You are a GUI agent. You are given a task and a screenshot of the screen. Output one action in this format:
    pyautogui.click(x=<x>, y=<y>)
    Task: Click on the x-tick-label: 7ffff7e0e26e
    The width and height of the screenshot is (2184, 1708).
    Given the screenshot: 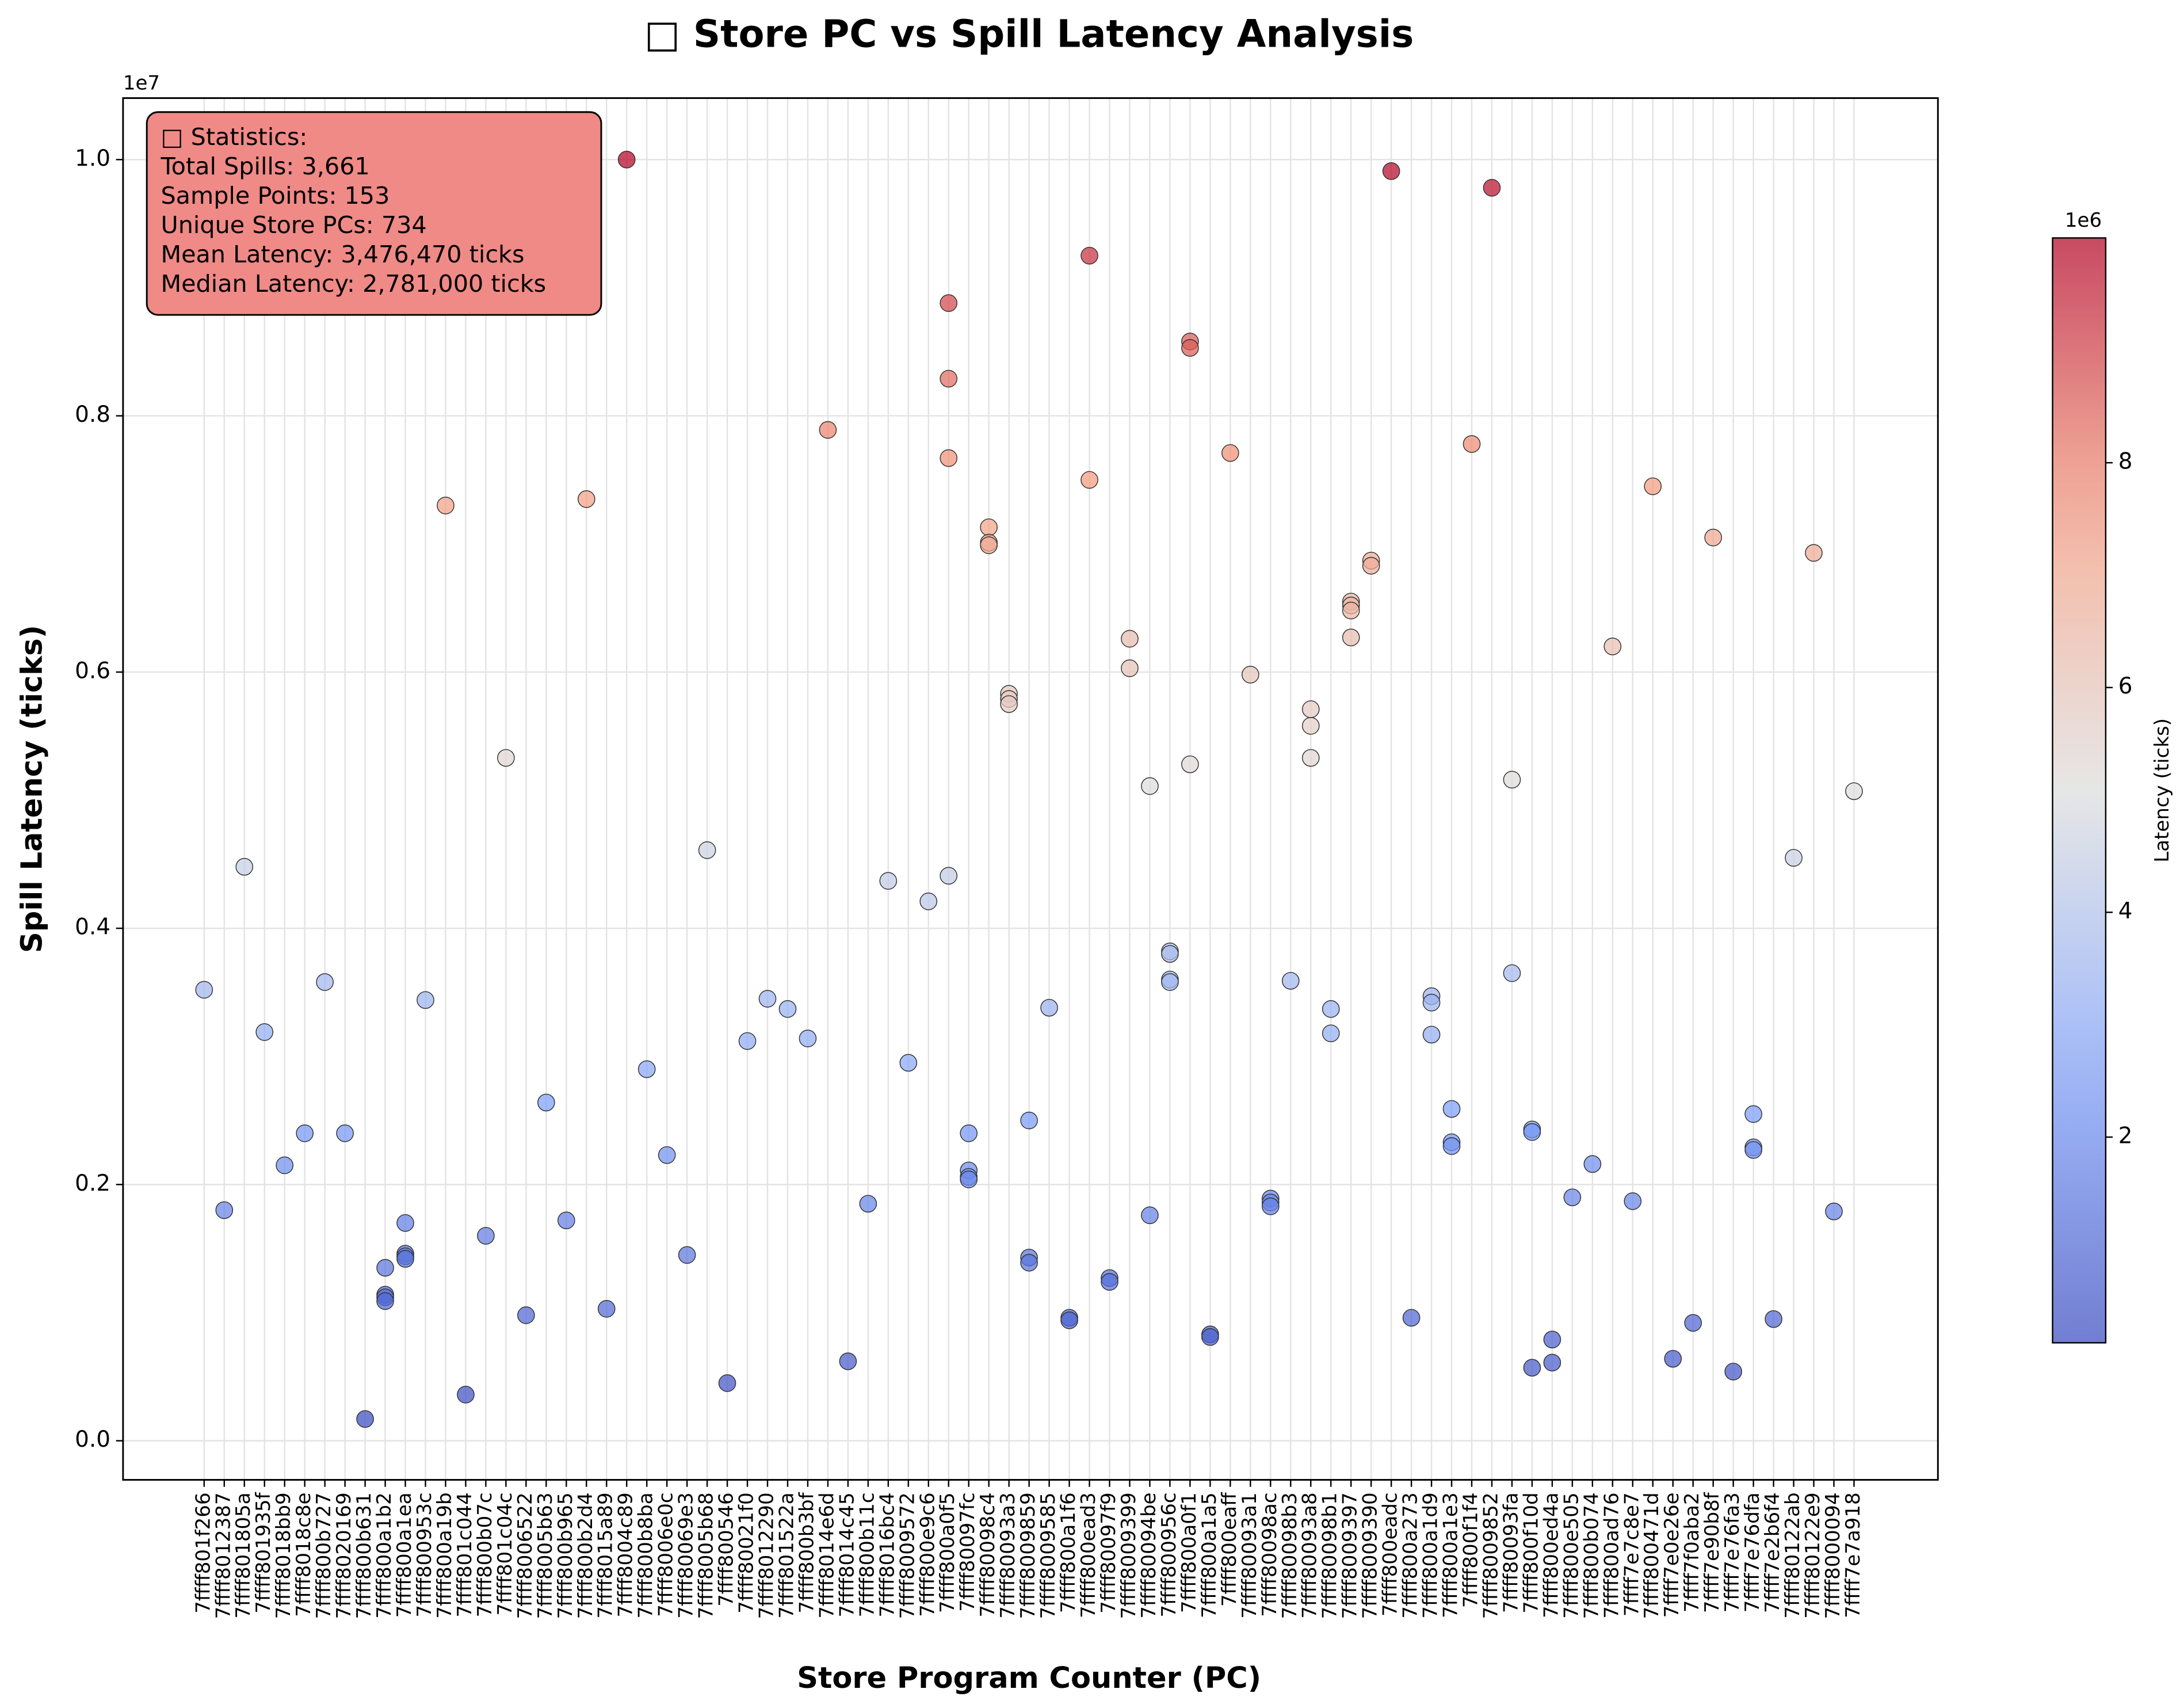 What is the action you would take?
    pyautogui.click(x=1671, y=1555)
    